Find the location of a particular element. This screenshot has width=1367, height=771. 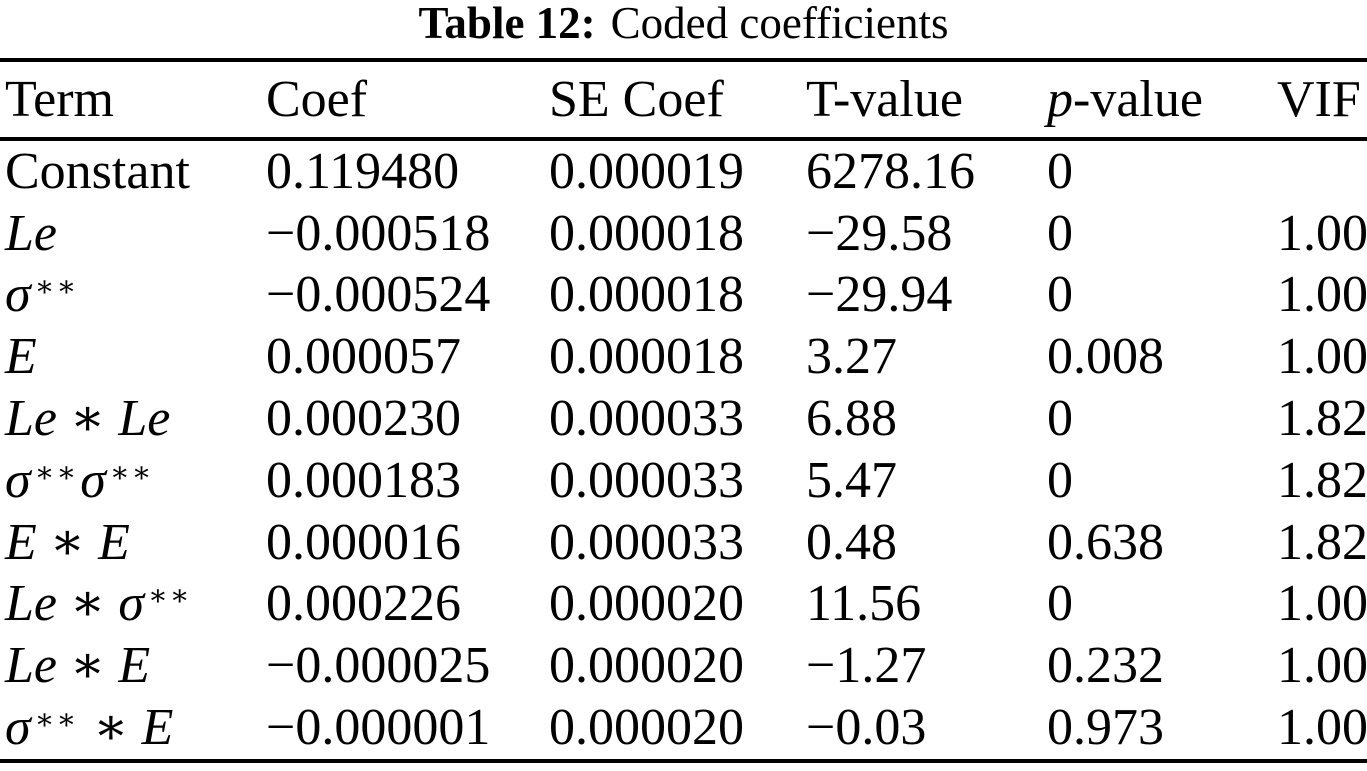

cell-term: σ ∗∗σ ∗∗ is located at coordinates (135, 480).